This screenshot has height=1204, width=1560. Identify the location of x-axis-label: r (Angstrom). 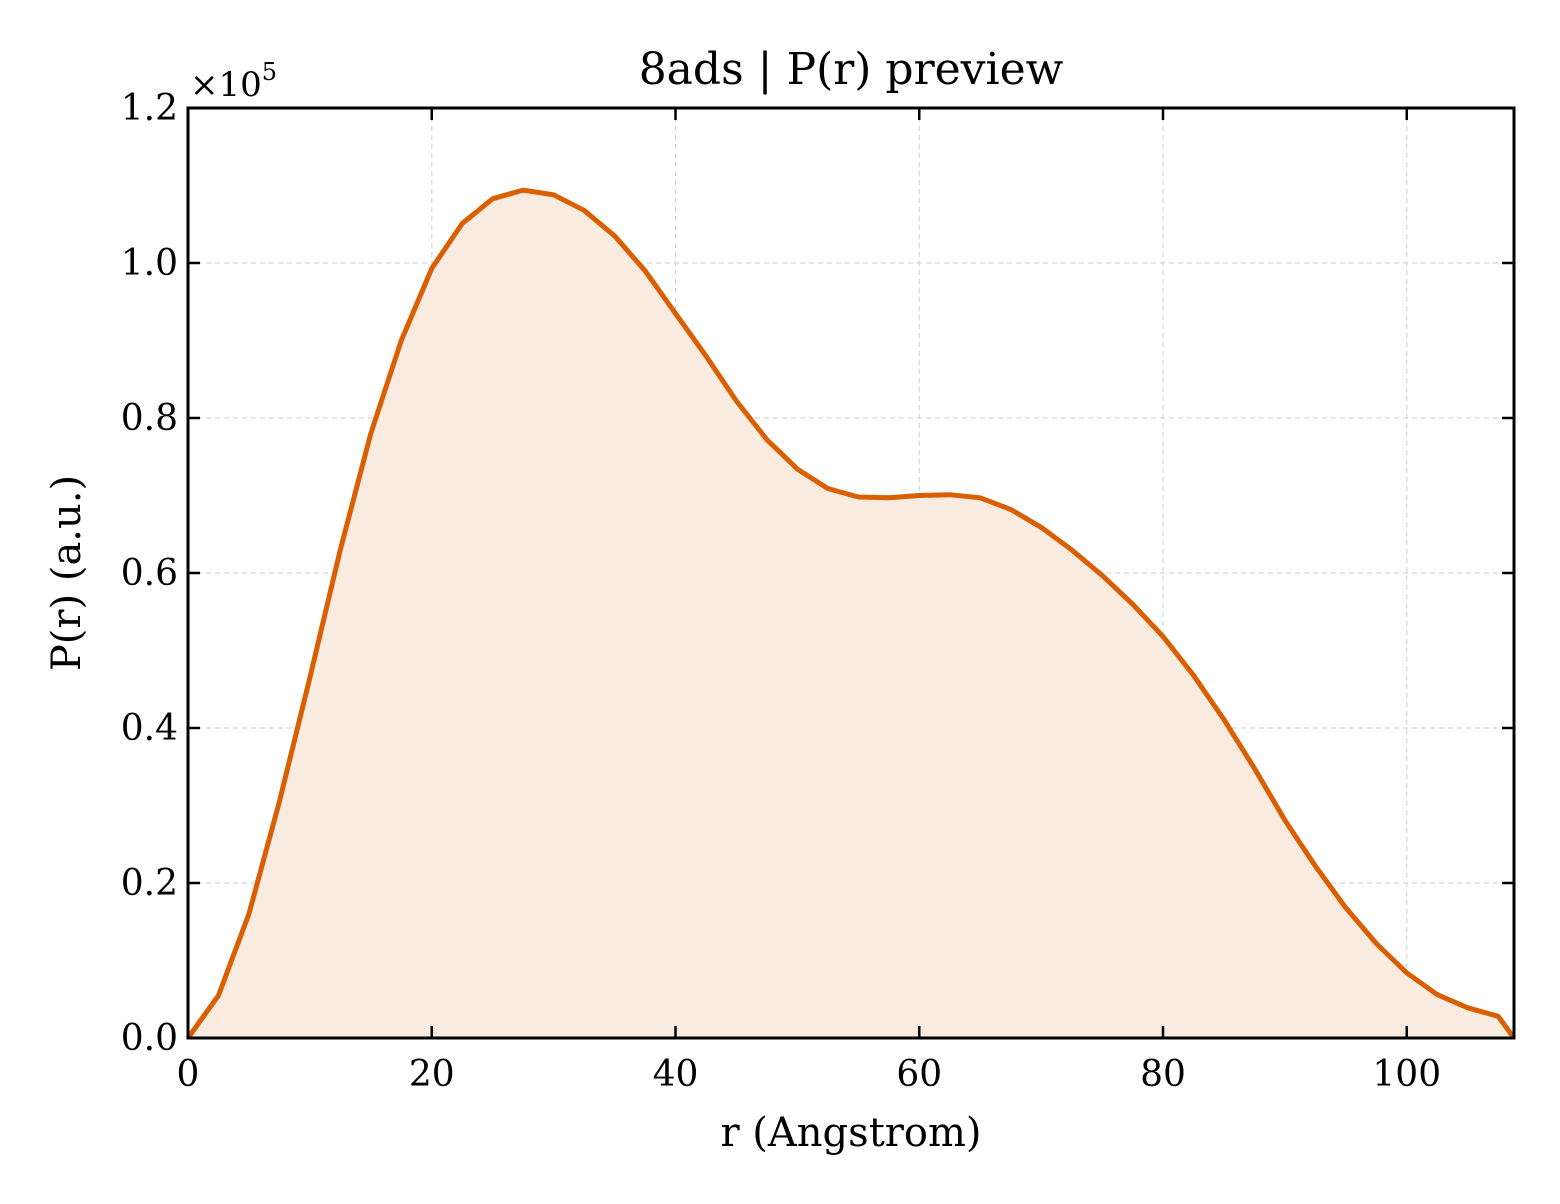
(850, 1133).